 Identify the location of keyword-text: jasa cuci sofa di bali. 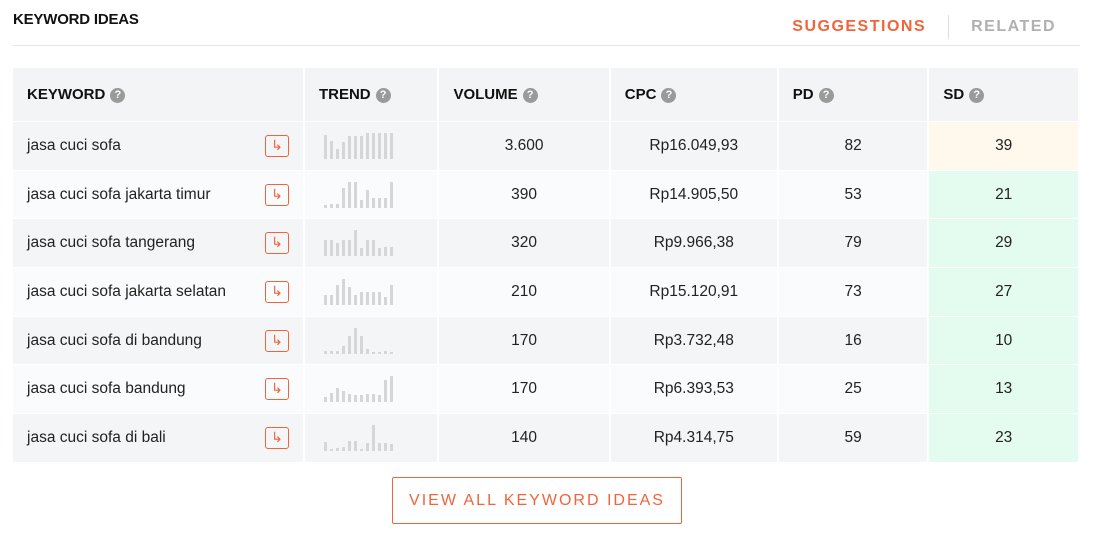
(96, 437).